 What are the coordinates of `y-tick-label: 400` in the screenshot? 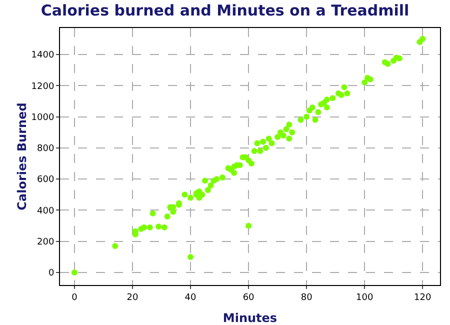 It's located at (45, 211).